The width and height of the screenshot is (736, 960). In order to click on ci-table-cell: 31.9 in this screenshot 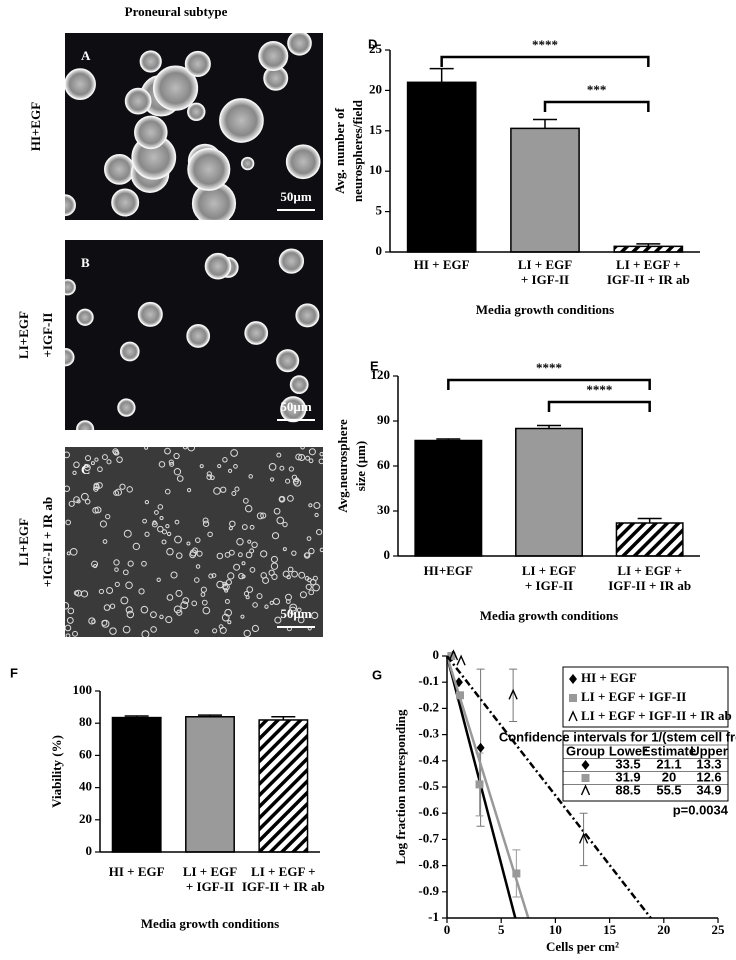, I will do `click(627, 776)`.